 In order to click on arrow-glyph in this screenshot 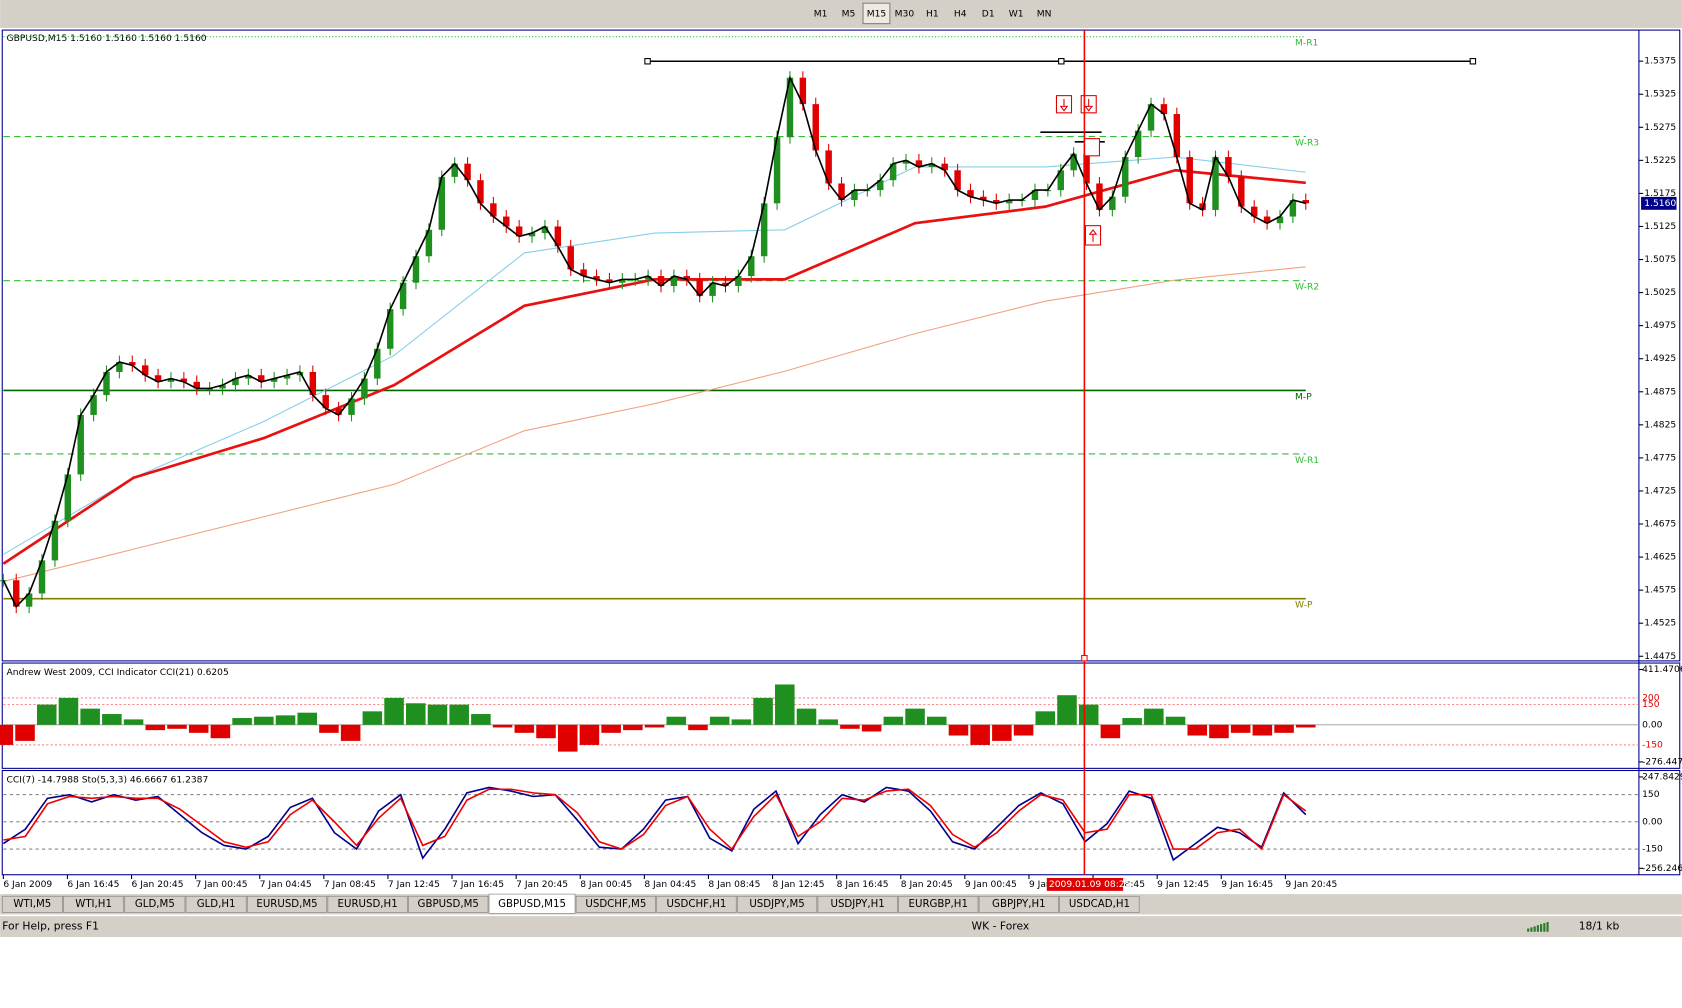, I will do `click(1093, 235)`.